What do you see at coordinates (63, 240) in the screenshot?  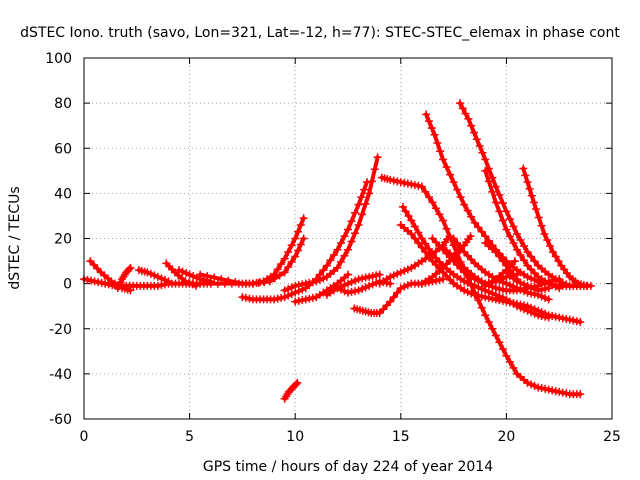 I see `y-tick-label: 20` at bounding box center [63, 240].